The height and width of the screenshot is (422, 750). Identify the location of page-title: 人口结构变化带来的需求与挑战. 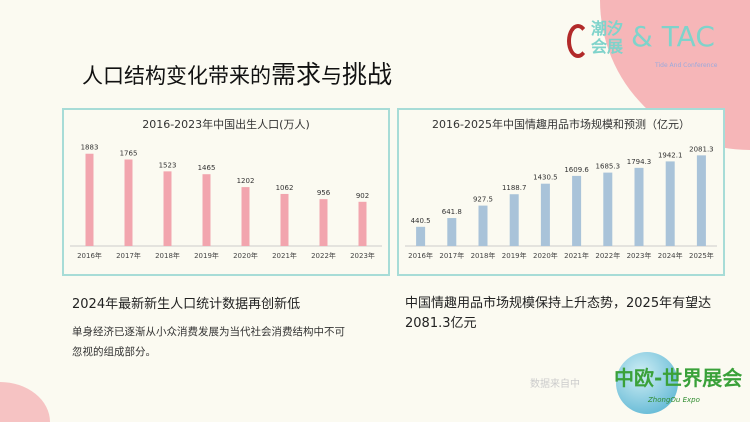
(237, 75).